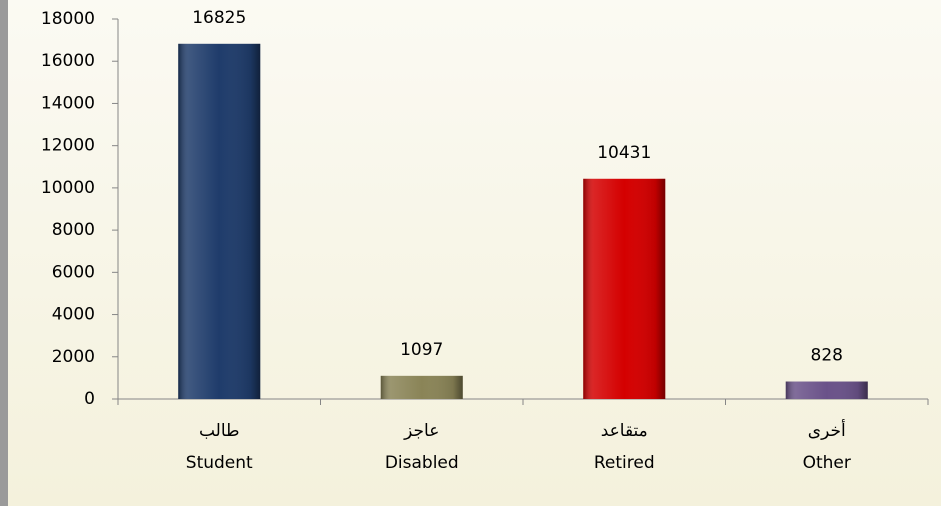  I want to click on x-tick-label: متقاعد, so click(624, 431).